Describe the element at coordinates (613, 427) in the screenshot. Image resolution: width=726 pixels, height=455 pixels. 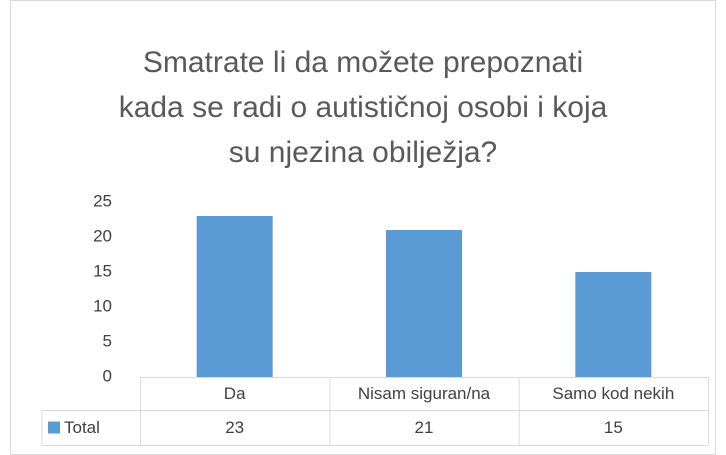
I see `table-value: 15` at that location.